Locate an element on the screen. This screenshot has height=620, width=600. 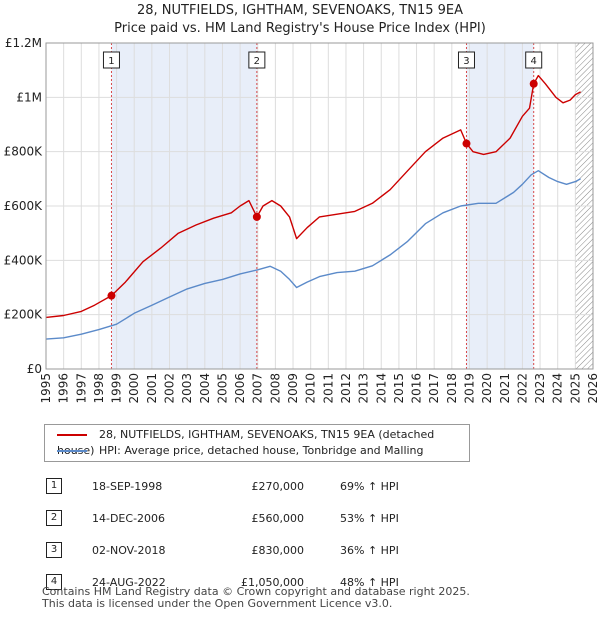
x-tick-label: 1996 is located at coordinates (64, 388).